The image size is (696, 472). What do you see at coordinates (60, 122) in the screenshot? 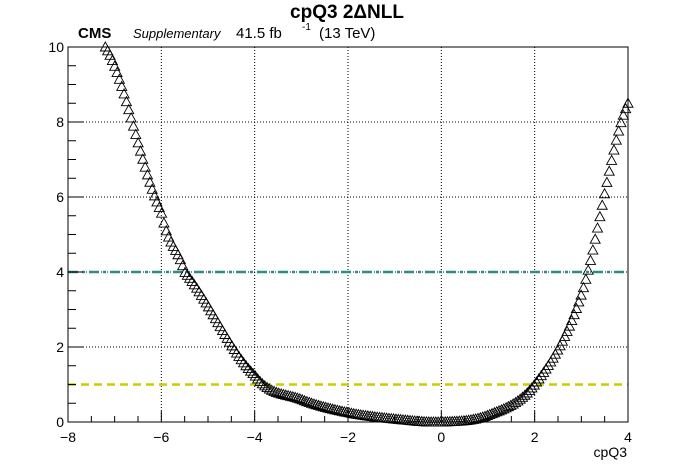
I see `y-tick-label: 8` at bounding box center [60, 122].